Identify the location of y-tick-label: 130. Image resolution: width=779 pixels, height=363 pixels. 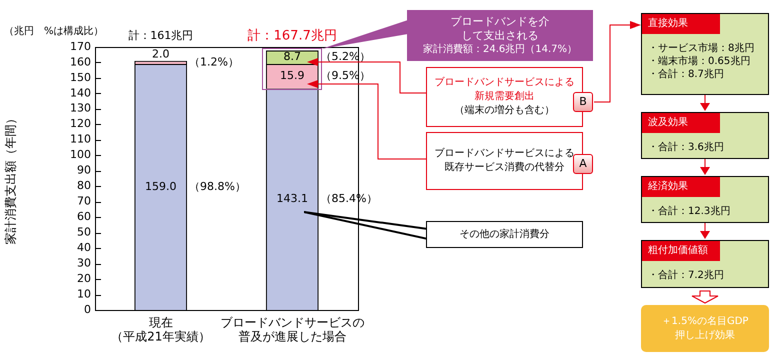
(80, 108).